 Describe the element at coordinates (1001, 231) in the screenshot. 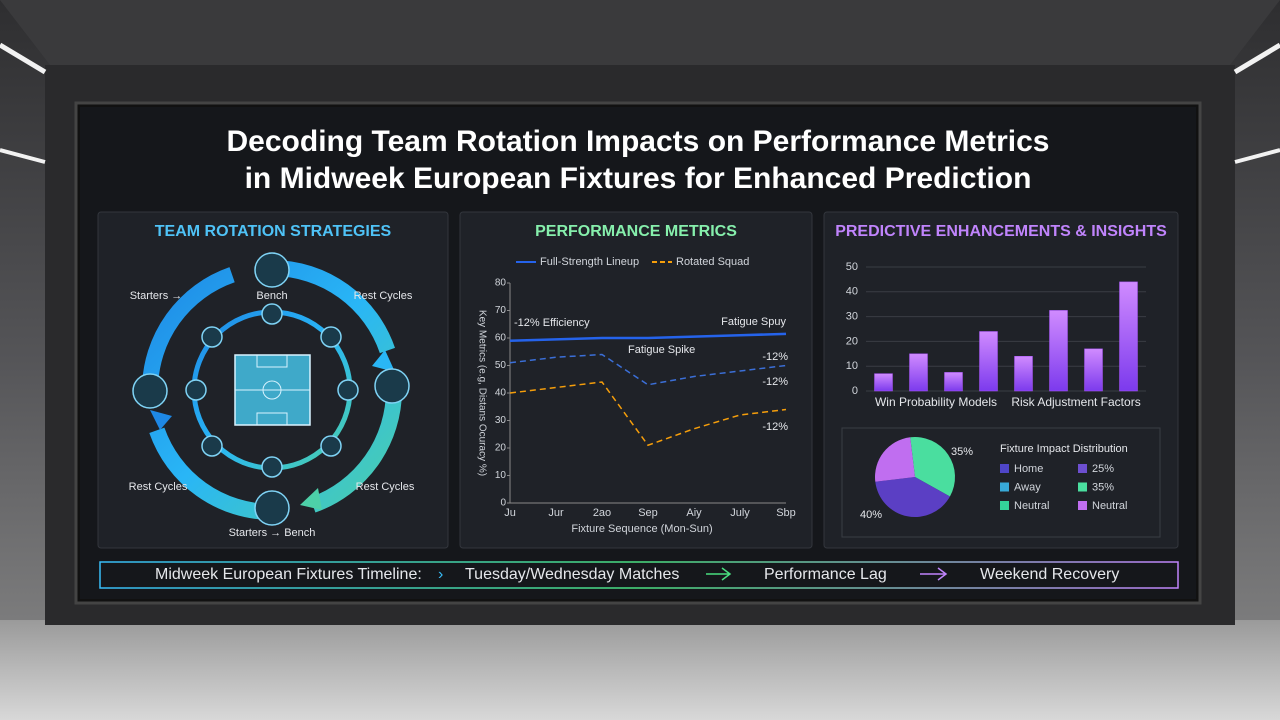

I see `panel-heading: PREDICTIVE ENHANCEMENTS & INSIGHTS` at that location.